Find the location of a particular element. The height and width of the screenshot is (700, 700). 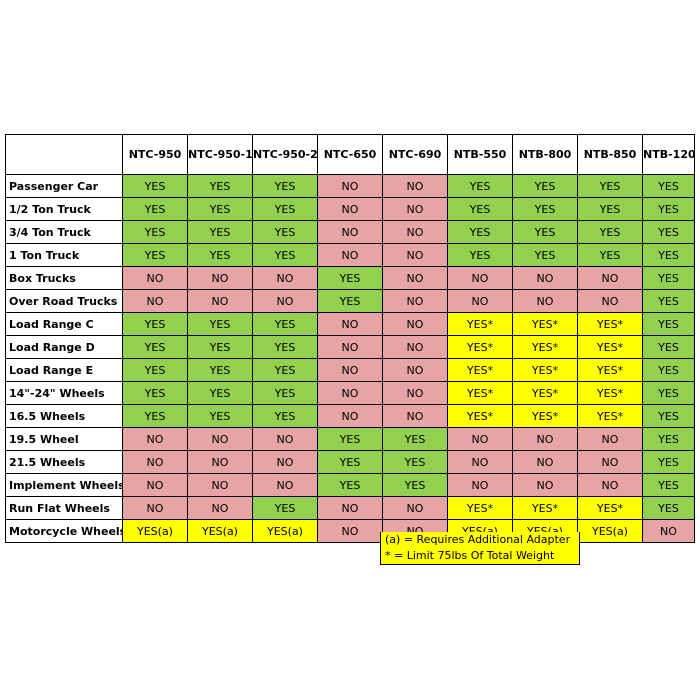

column-header: NTB-1200 is located at coordinates (668, 154).